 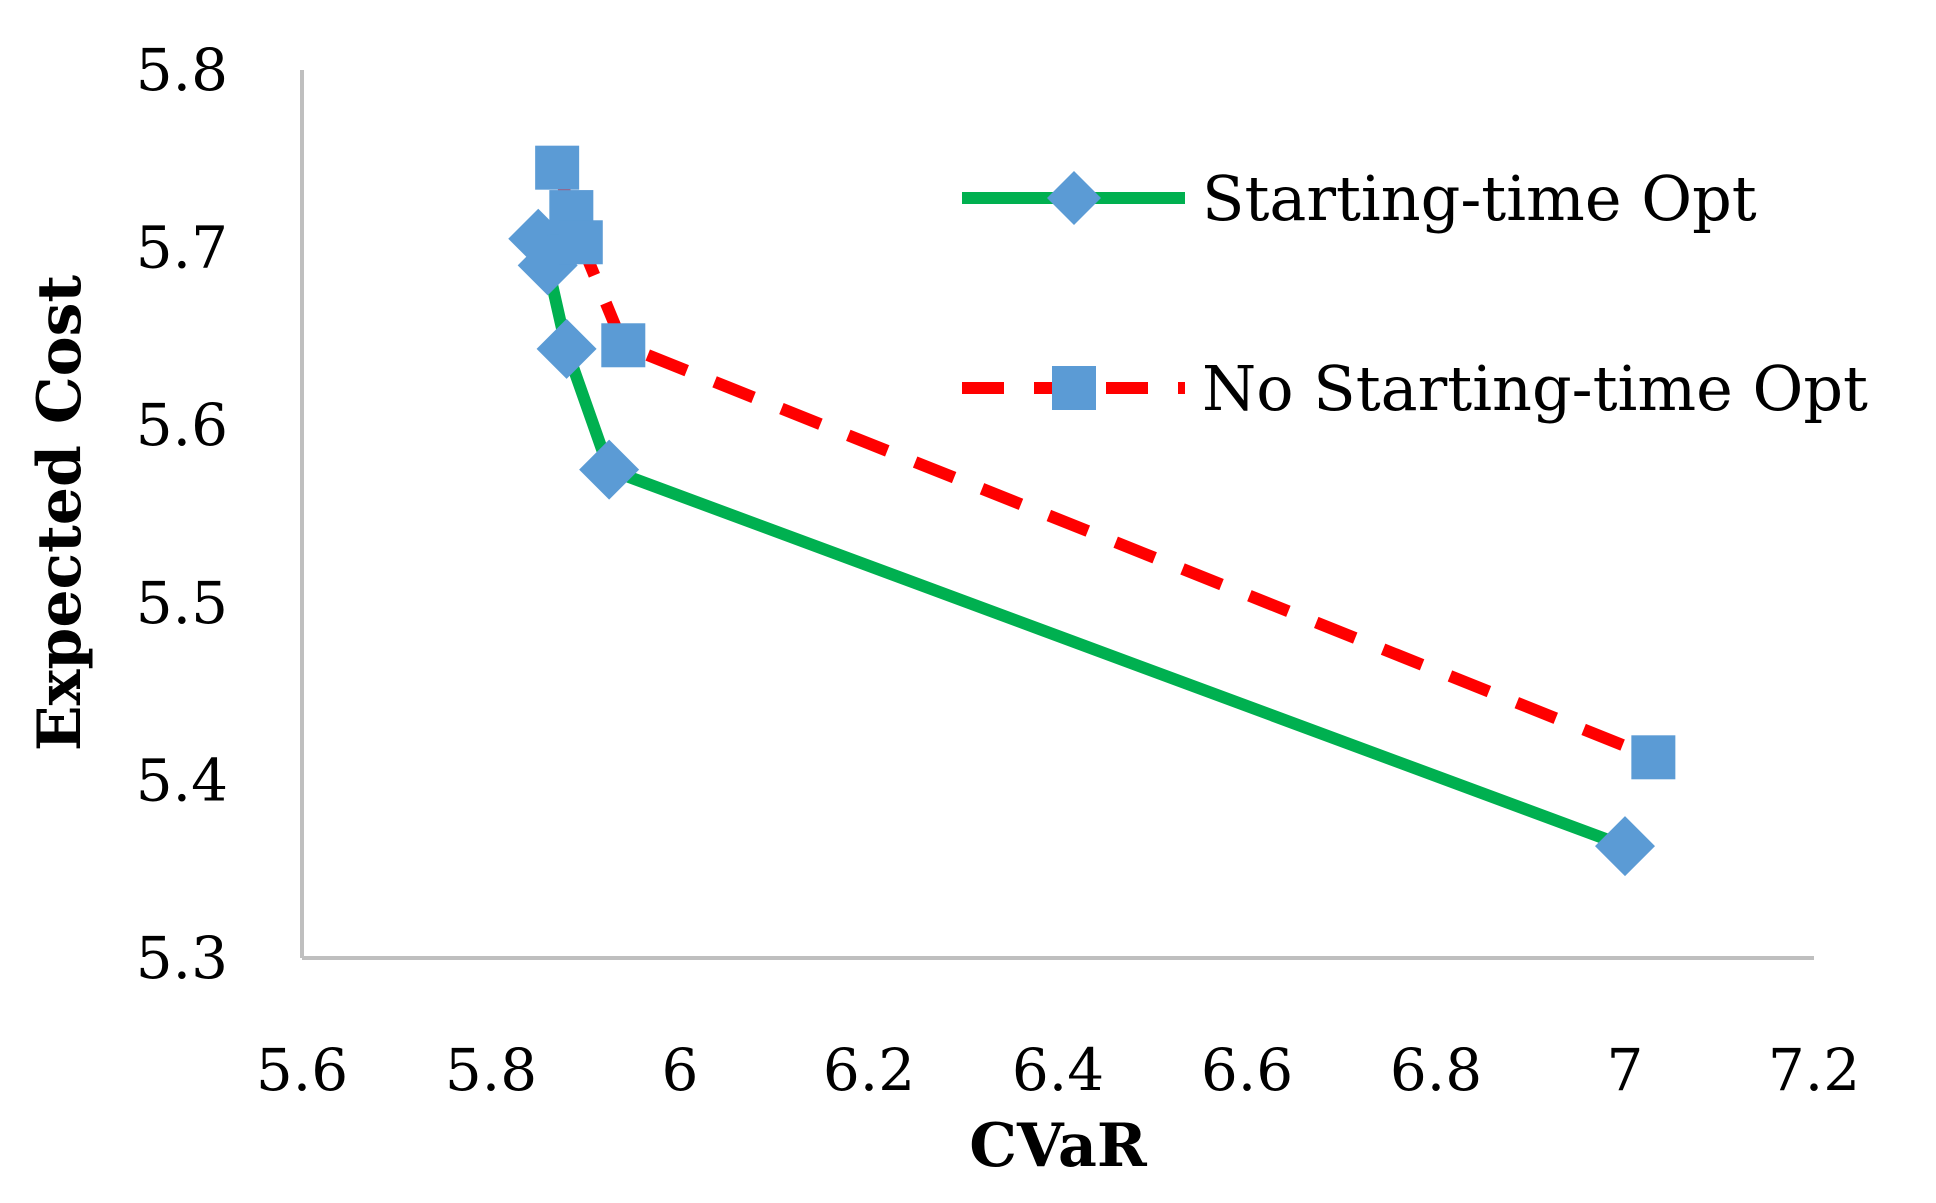 I want to click on x-tick-label: 6, so click(x=680, y=1070).